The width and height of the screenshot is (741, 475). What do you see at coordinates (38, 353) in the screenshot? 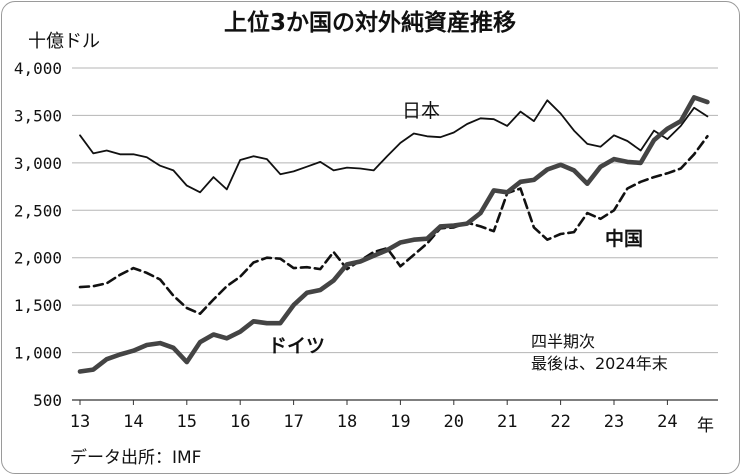
I see `y-tick-label: 1,000` at bounding box center [38, 353].